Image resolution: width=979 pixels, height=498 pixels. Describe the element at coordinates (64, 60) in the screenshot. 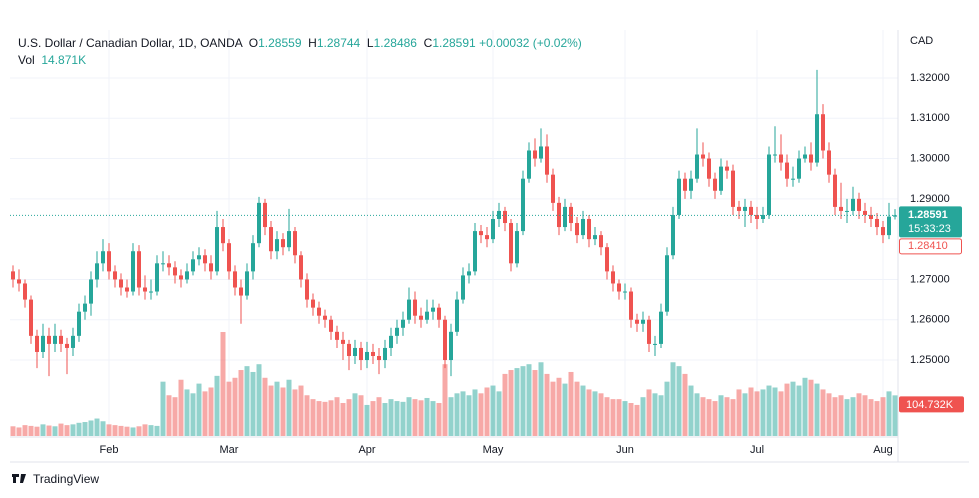

I see `volume-legend-value: 14.871K` at that location.